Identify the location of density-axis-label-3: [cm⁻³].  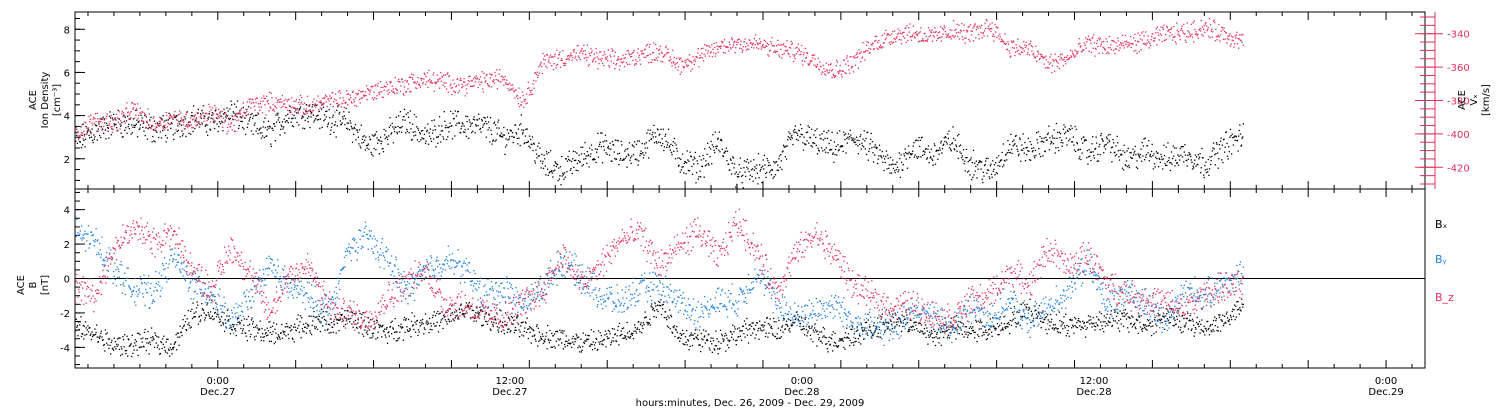
(57, 100).